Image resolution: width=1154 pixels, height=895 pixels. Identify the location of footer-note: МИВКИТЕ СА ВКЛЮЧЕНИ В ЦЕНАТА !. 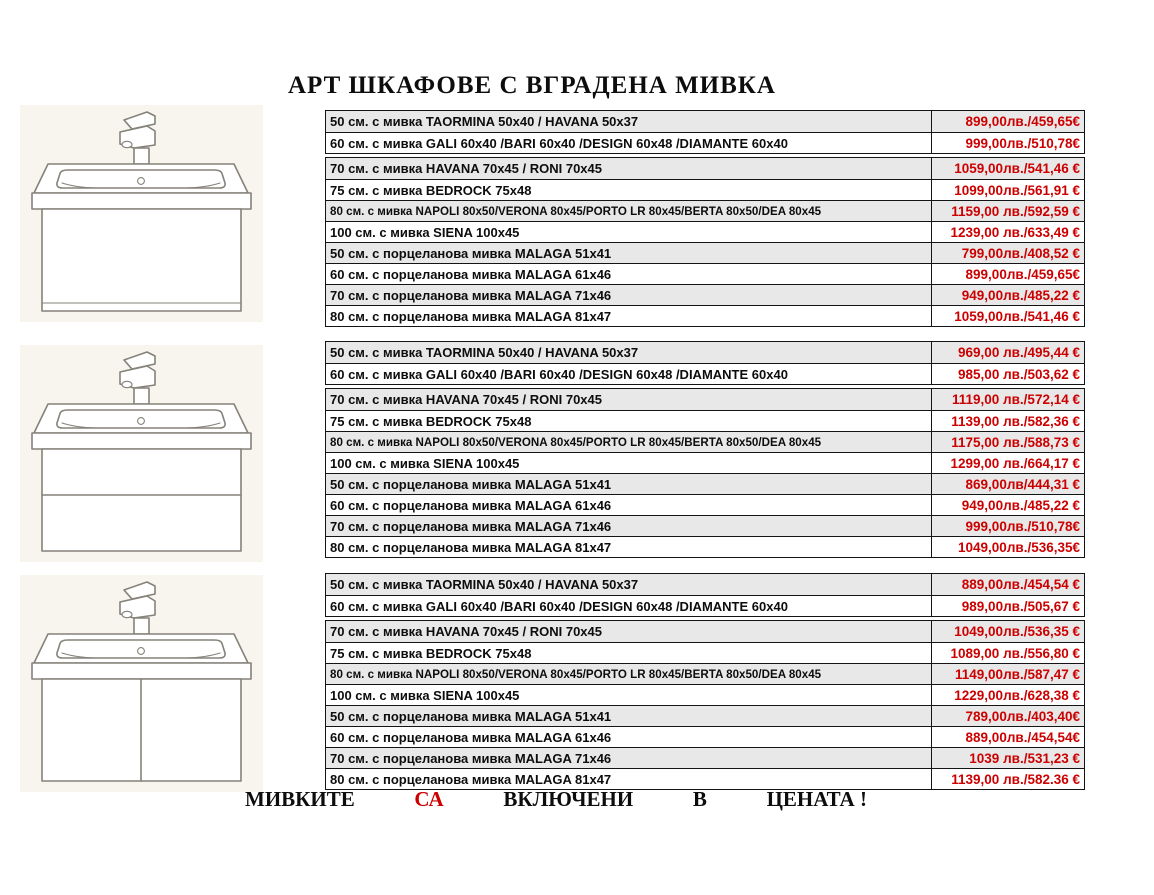
(556, 799).